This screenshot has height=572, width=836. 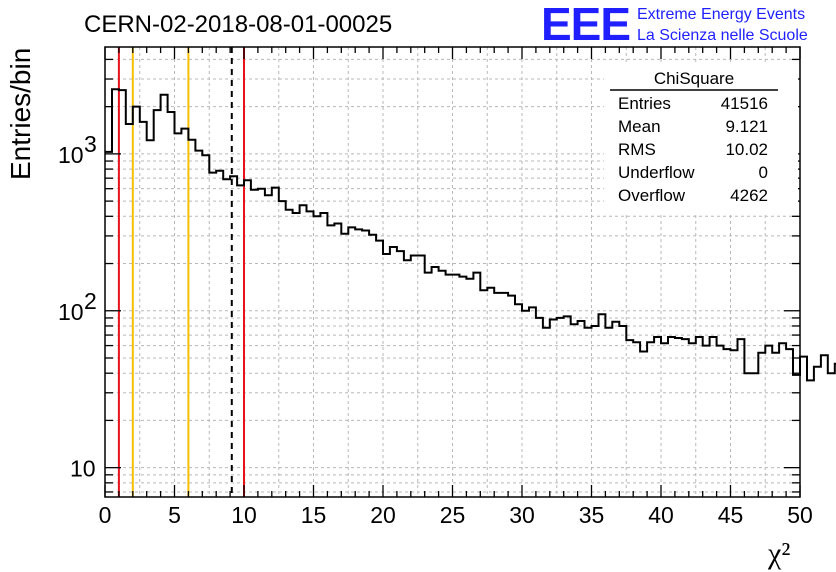 I want to click on x-axis-label: χ², so click(x=778, y=553).